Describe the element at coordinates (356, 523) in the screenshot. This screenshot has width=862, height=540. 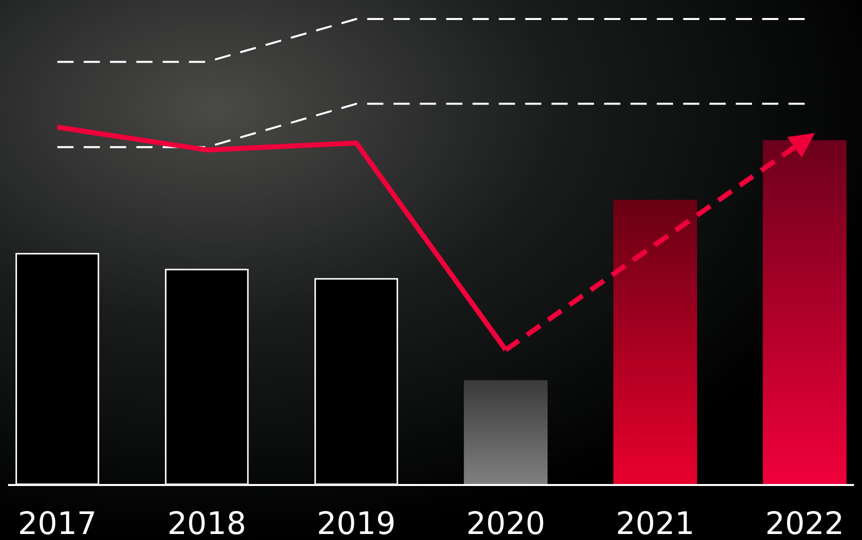
I see `x-tick-label: 2019` at that location.